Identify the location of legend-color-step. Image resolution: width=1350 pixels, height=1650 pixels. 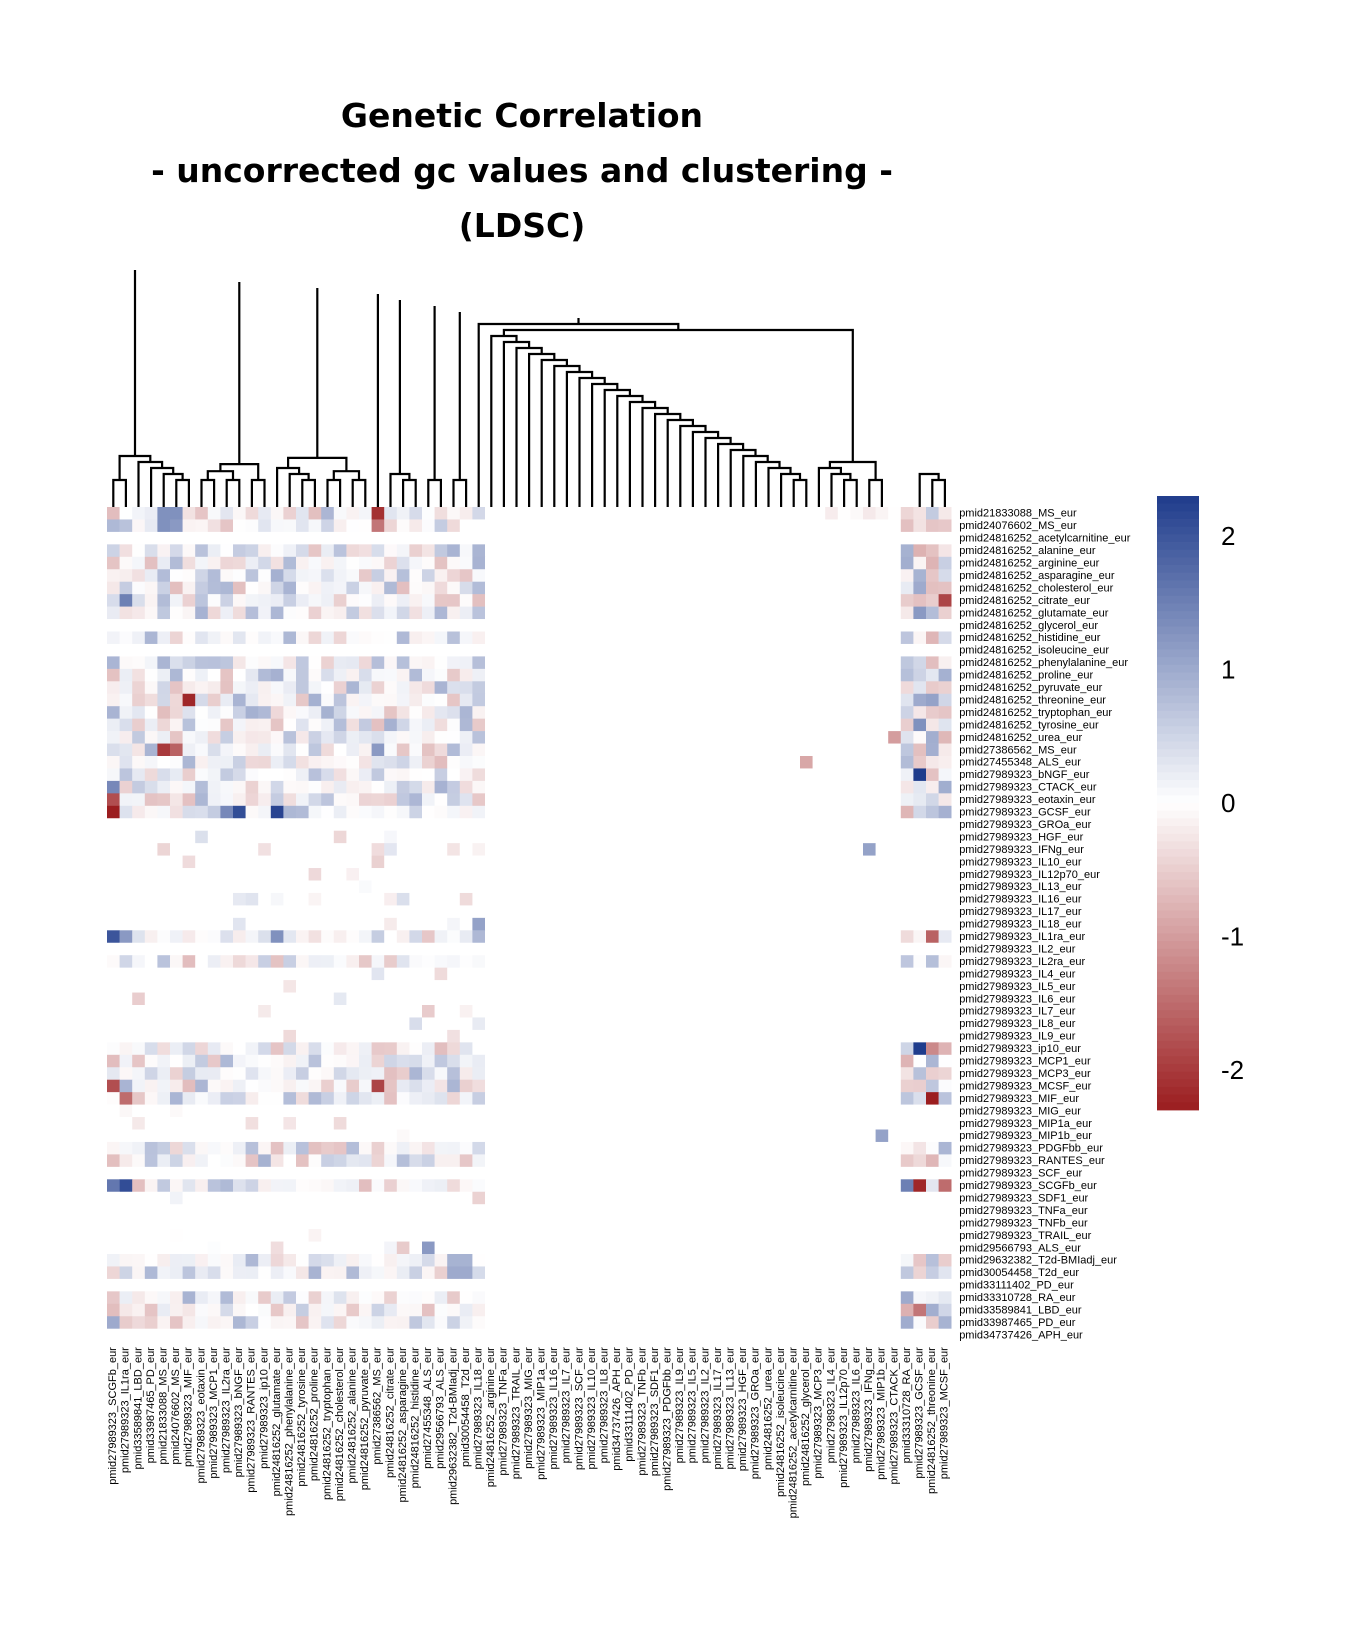
(1178, 1075).